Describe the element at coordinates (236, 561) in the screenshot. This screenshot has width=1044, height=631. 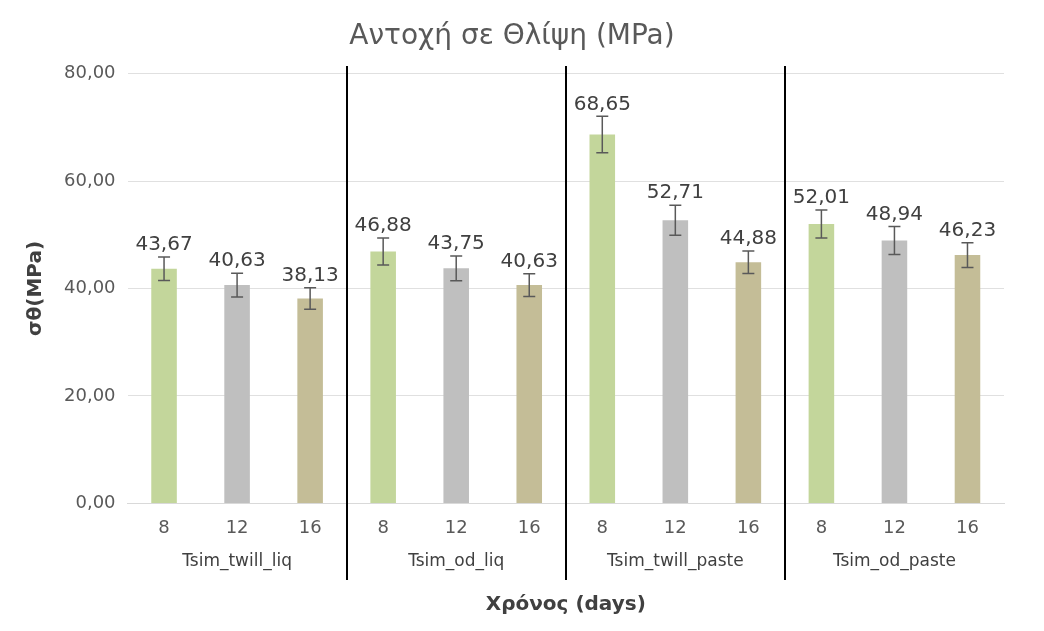
I see `text: Tsim_twill_liq` at that location.